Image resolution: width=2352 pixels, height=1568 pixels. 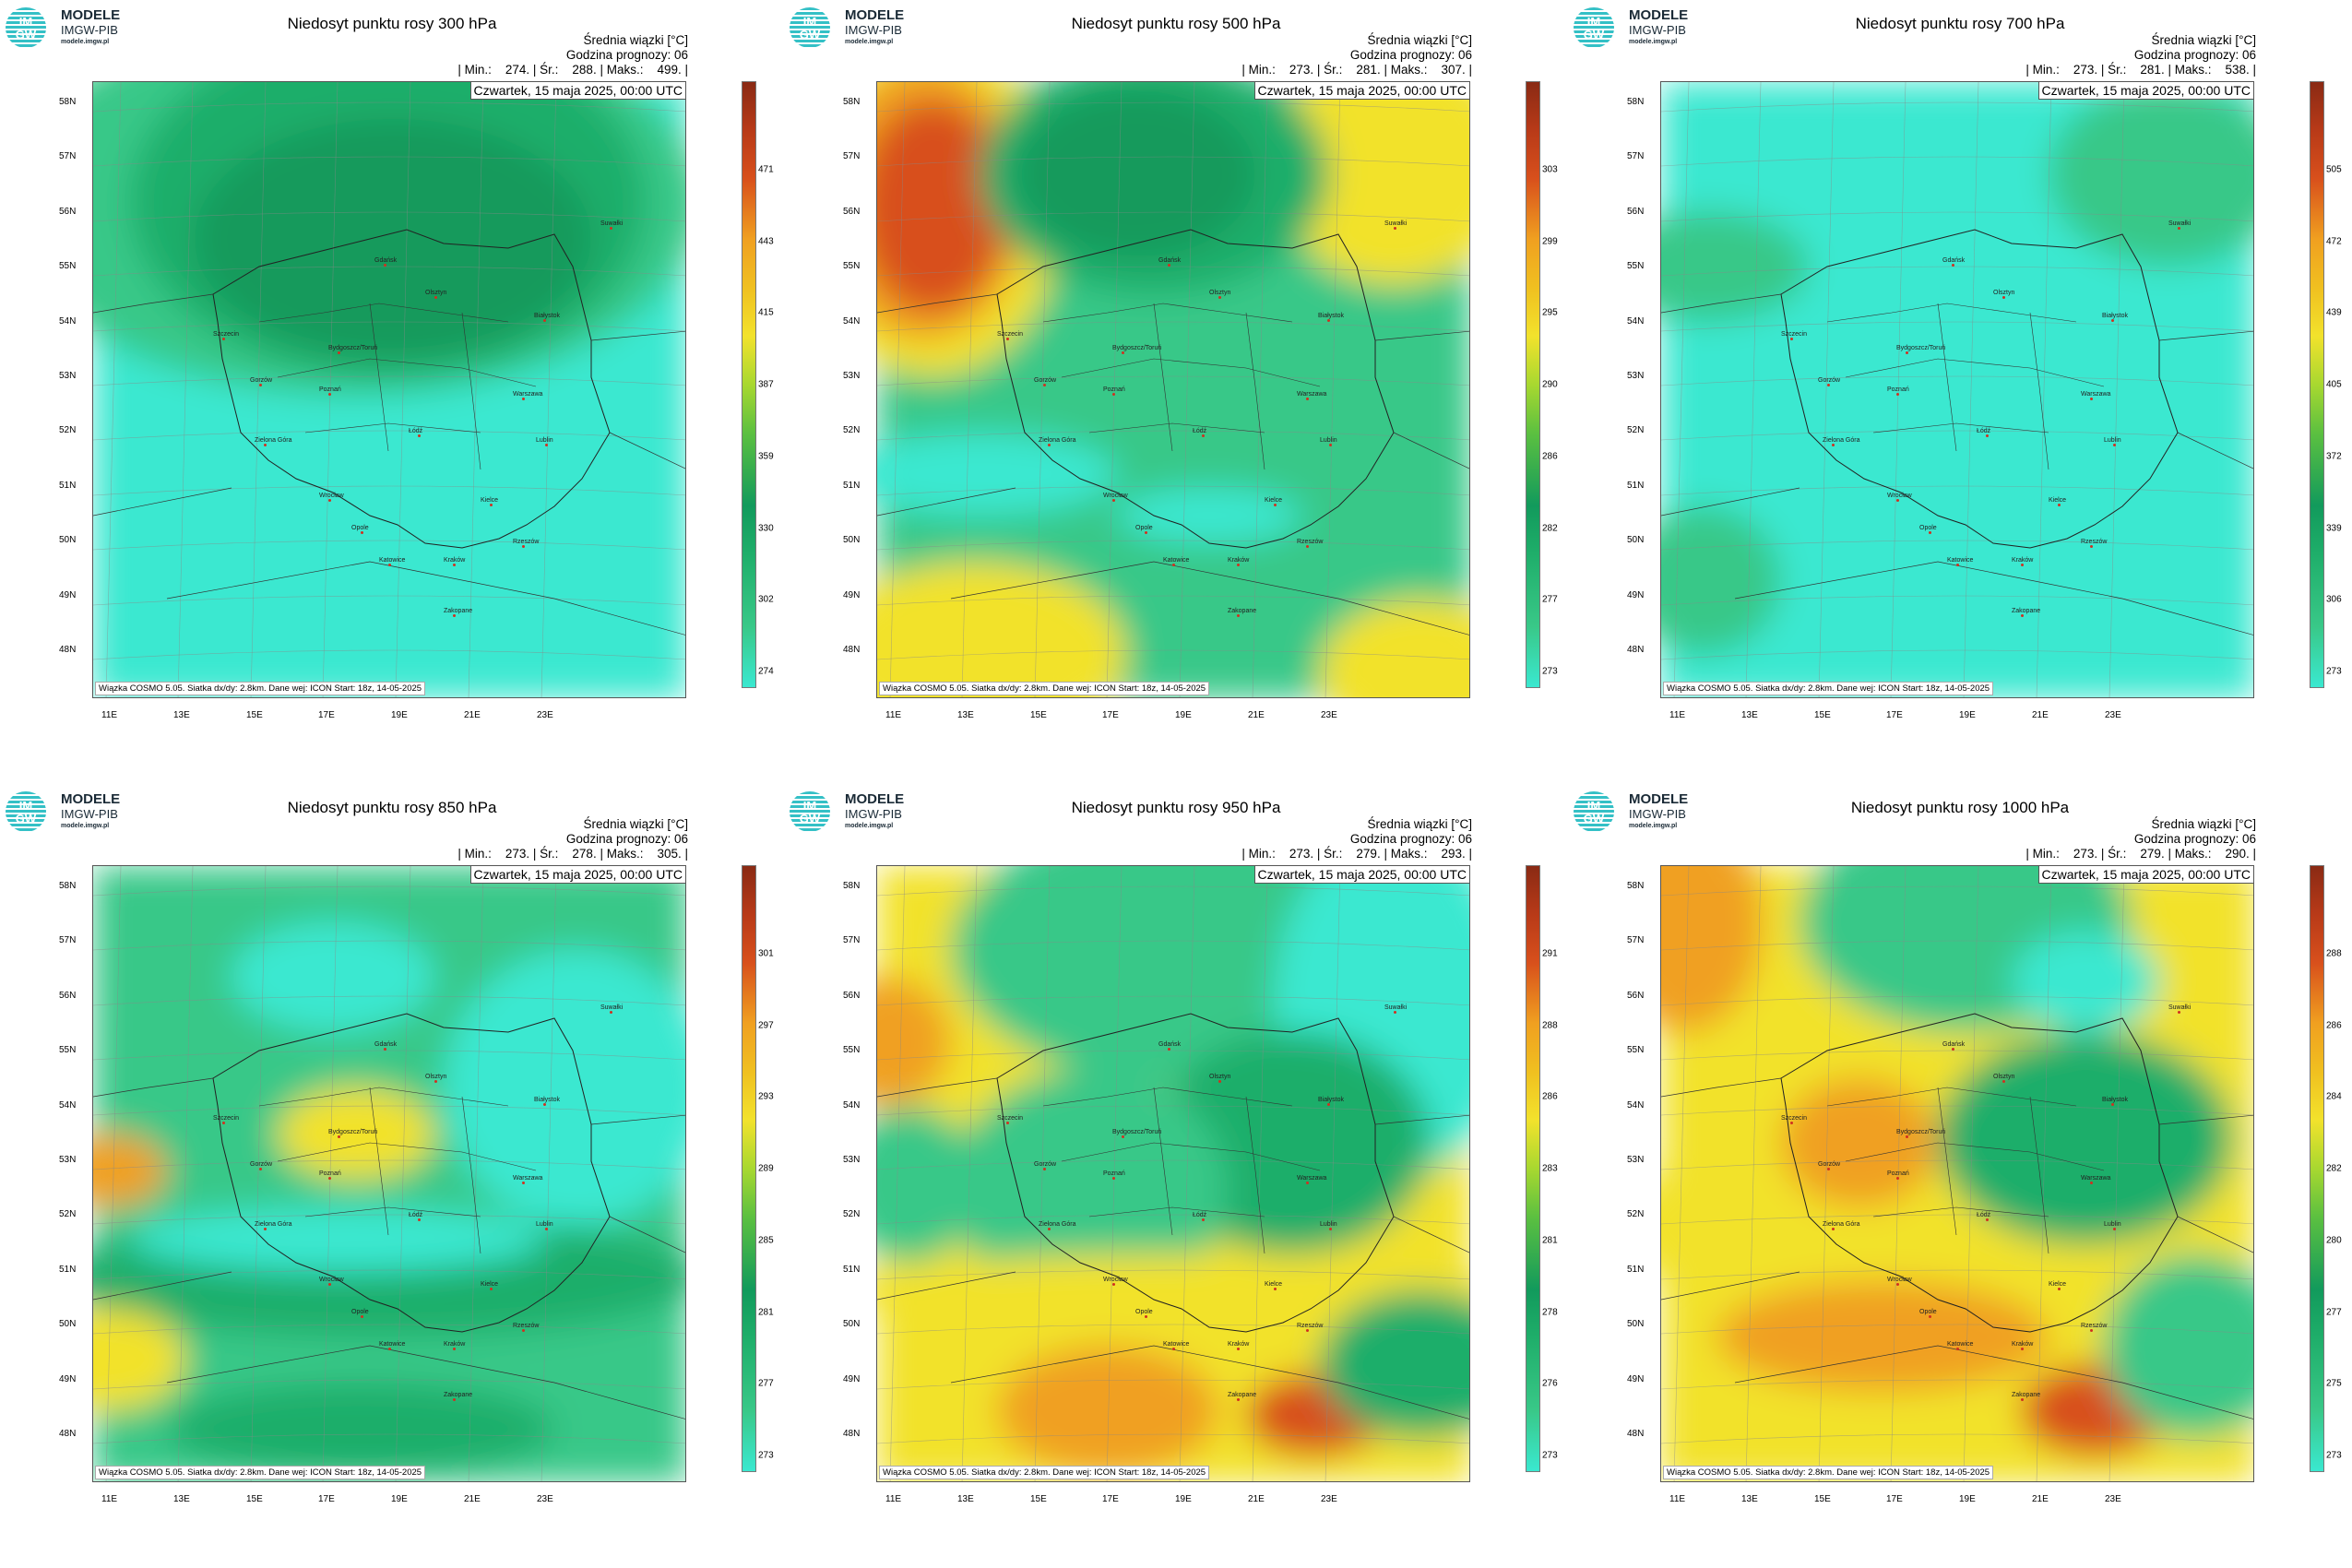 I want to click on mean-label: Średnia wiązki [°C], so click(x=1419, y=824).